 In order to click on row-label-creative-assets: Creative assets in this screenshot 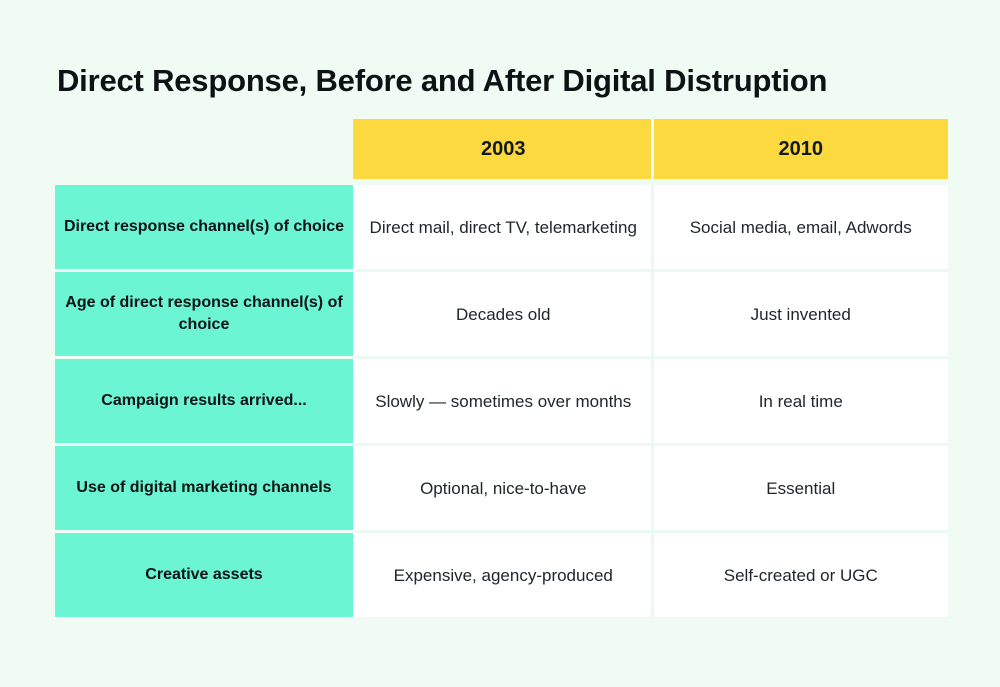, I will do `click(204, 575)`.